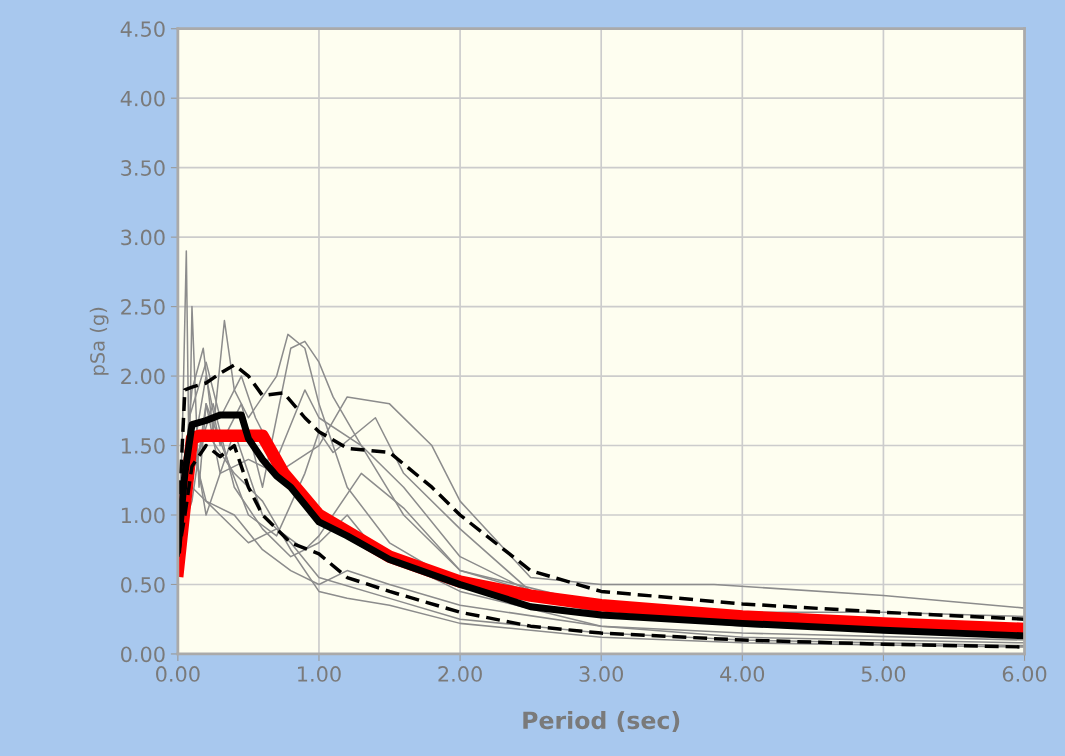  What do you see at coordinates (601, 721) in the screenshot?
I see `x-axis-title: Period (sec)` at bounding box center [601, 721].